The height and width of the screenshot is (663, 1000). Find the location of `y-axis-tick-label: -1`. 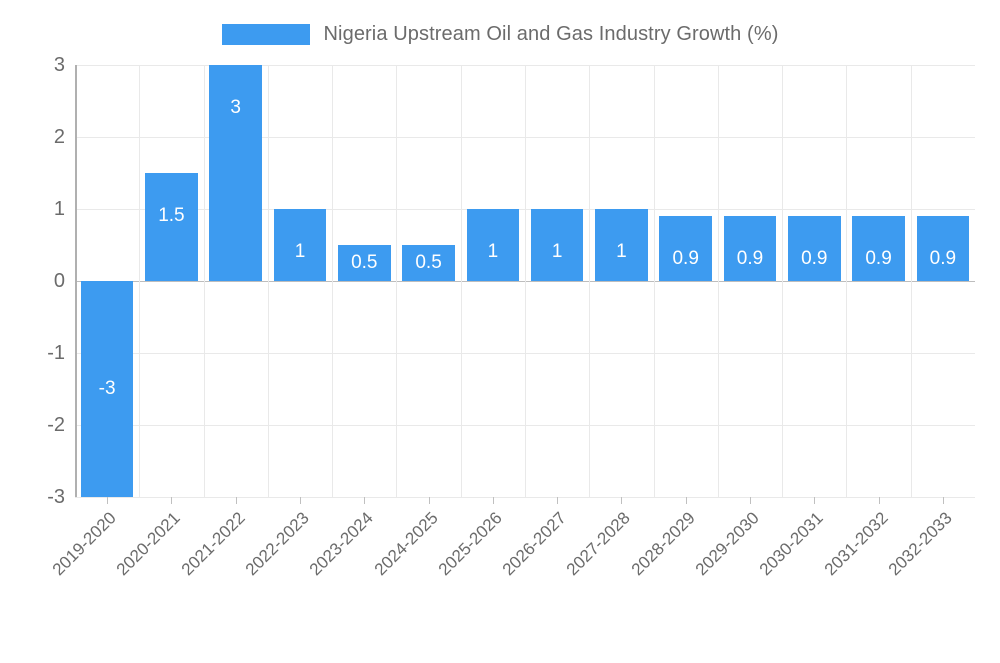

y-axis-tick-label: -1 is located at coordinates (56, 353).